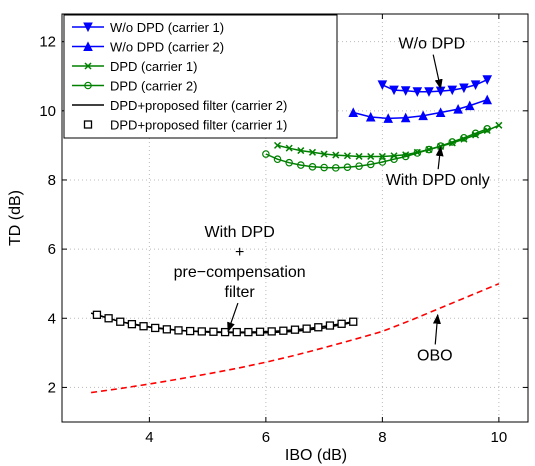 The height and width of the screenshot is (466, 535). I want to click on legend-label: DPD+proposed filter (carrier 2), so click(198, 105).